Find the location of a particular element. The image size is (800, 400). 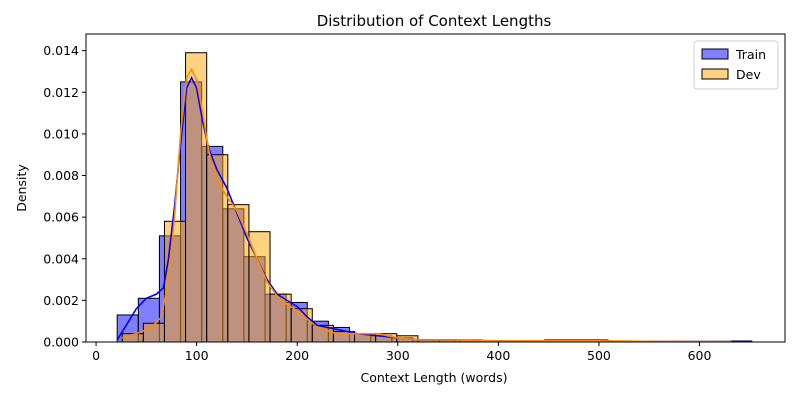

y-tick-label-2: 0.004 is located at coordinates (61, 258).